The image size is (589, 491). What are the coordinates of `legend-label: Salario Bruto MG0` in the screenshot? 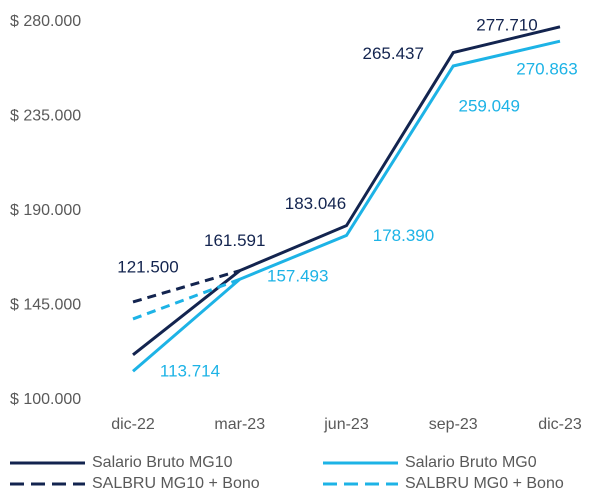 It's located at (471, 462).